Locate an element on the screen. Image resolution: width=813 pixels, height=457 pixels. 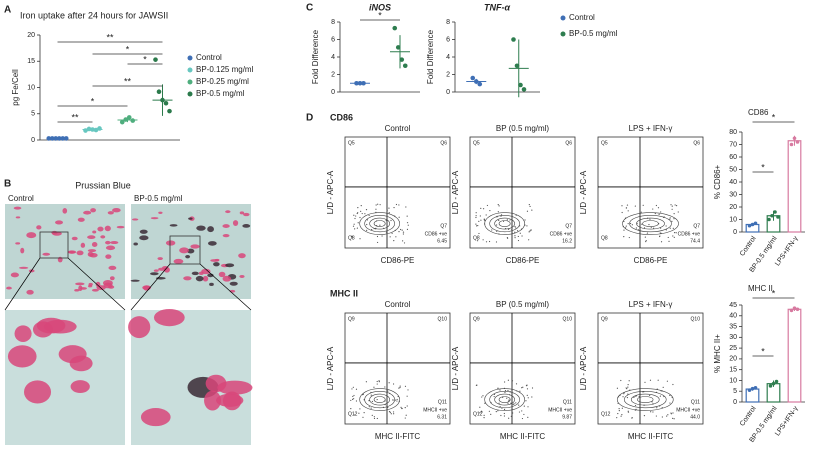
bar is located at coordinates (794, 186).